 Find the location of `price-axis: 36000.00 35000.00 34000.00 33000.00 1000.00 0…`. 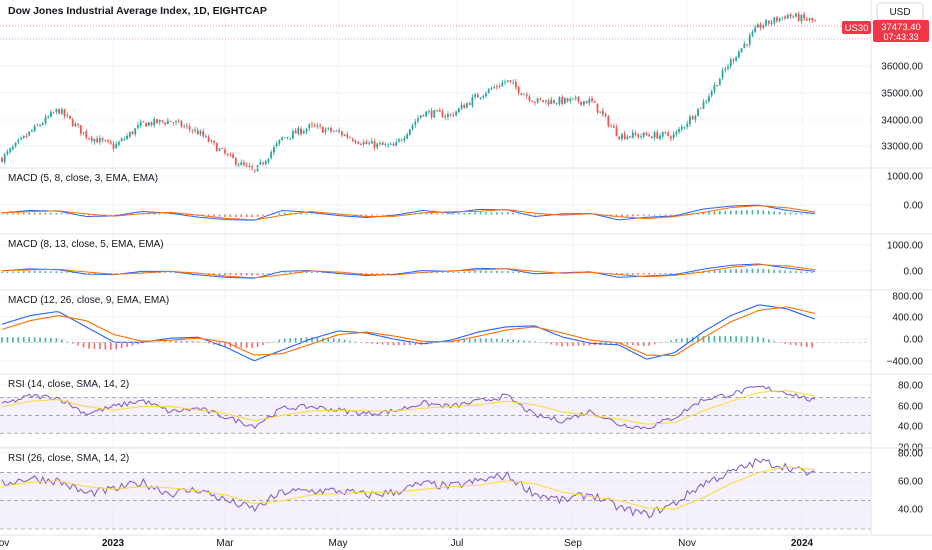

price-axis: 36000.00 35000.00 34000.00 33000.00 1000.00 0… is located at coordinates (901, 267).